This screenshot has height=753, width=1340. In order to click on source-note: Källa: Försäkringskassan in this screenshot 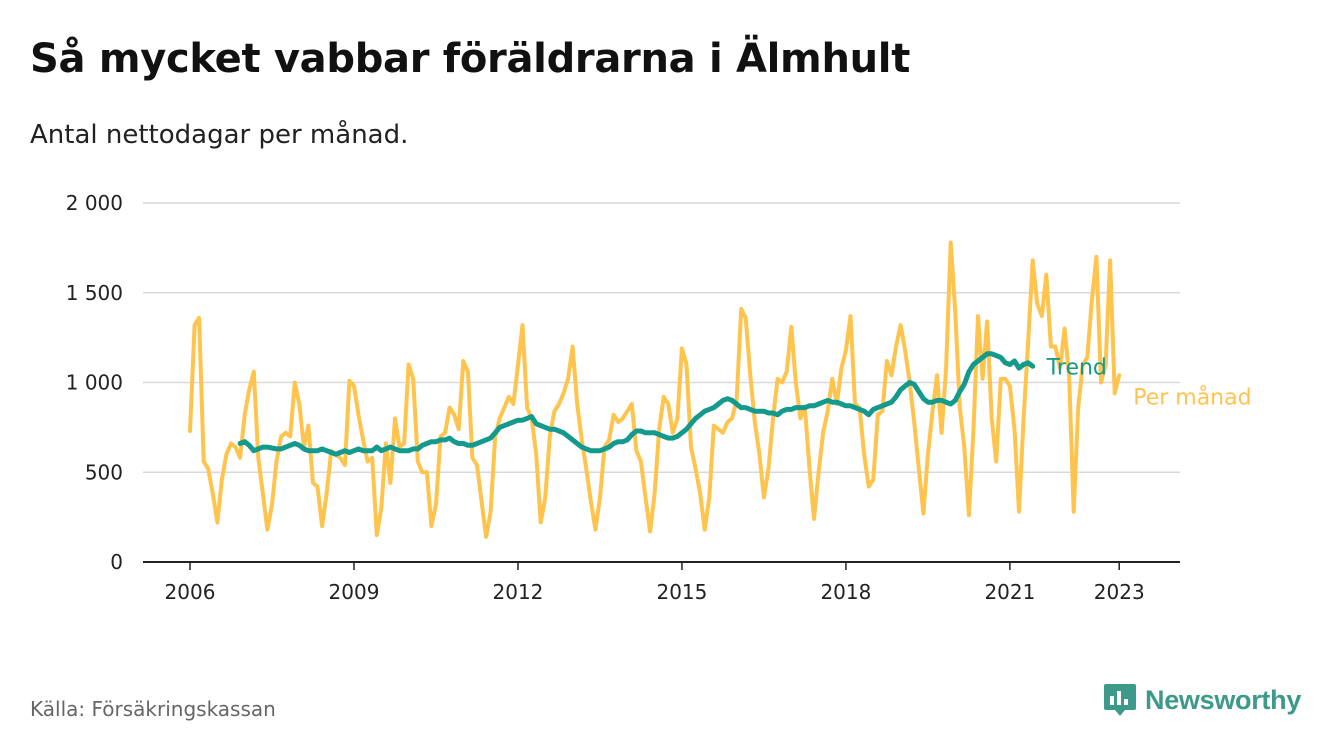, I will do `click(153, 709)`.